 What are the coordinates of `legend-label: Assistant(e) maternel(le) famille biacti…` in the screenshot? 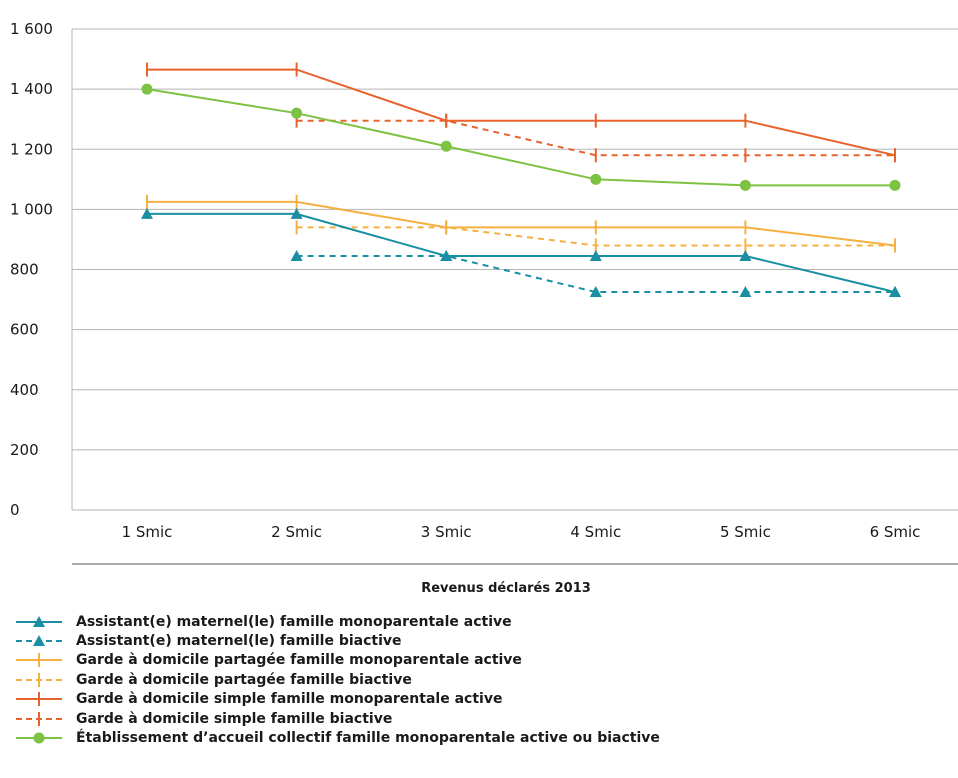 It's located at (239, 641).